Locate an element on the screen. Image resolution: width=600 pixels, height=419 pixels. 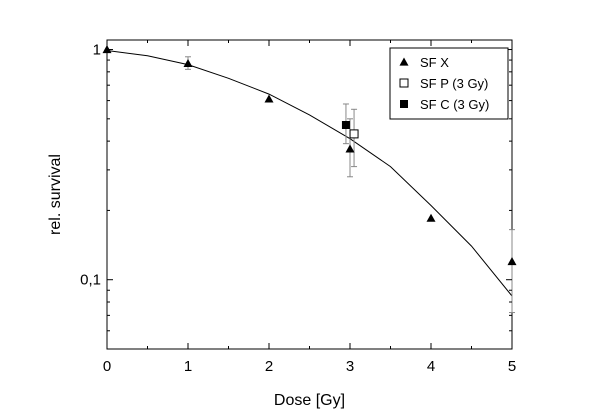
y-axis-title: rel. survival is located at coordinates (55, 194).